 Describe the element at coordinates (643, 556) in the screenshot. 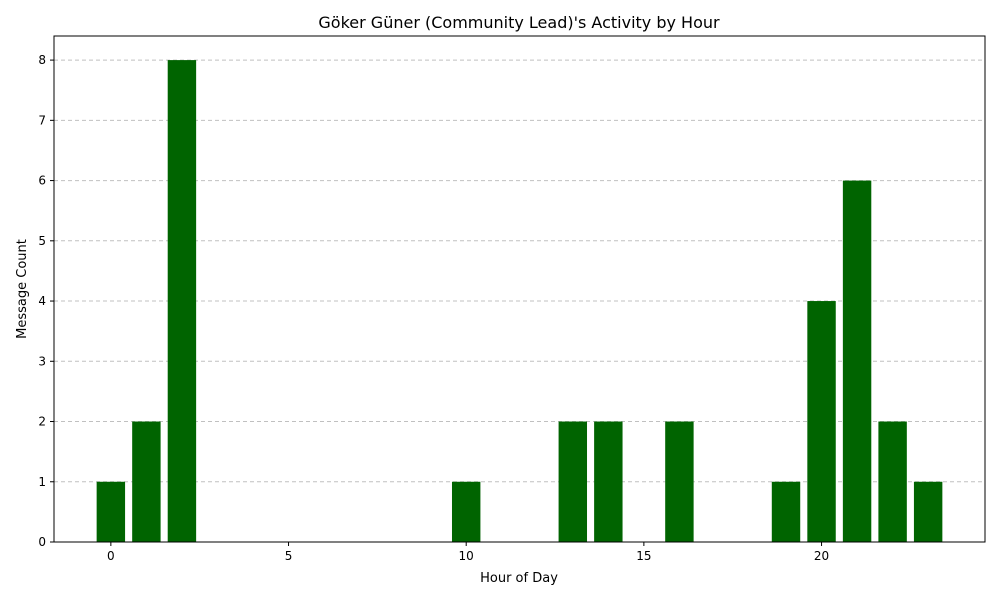

I see `x-tick-label: 15` at that location.